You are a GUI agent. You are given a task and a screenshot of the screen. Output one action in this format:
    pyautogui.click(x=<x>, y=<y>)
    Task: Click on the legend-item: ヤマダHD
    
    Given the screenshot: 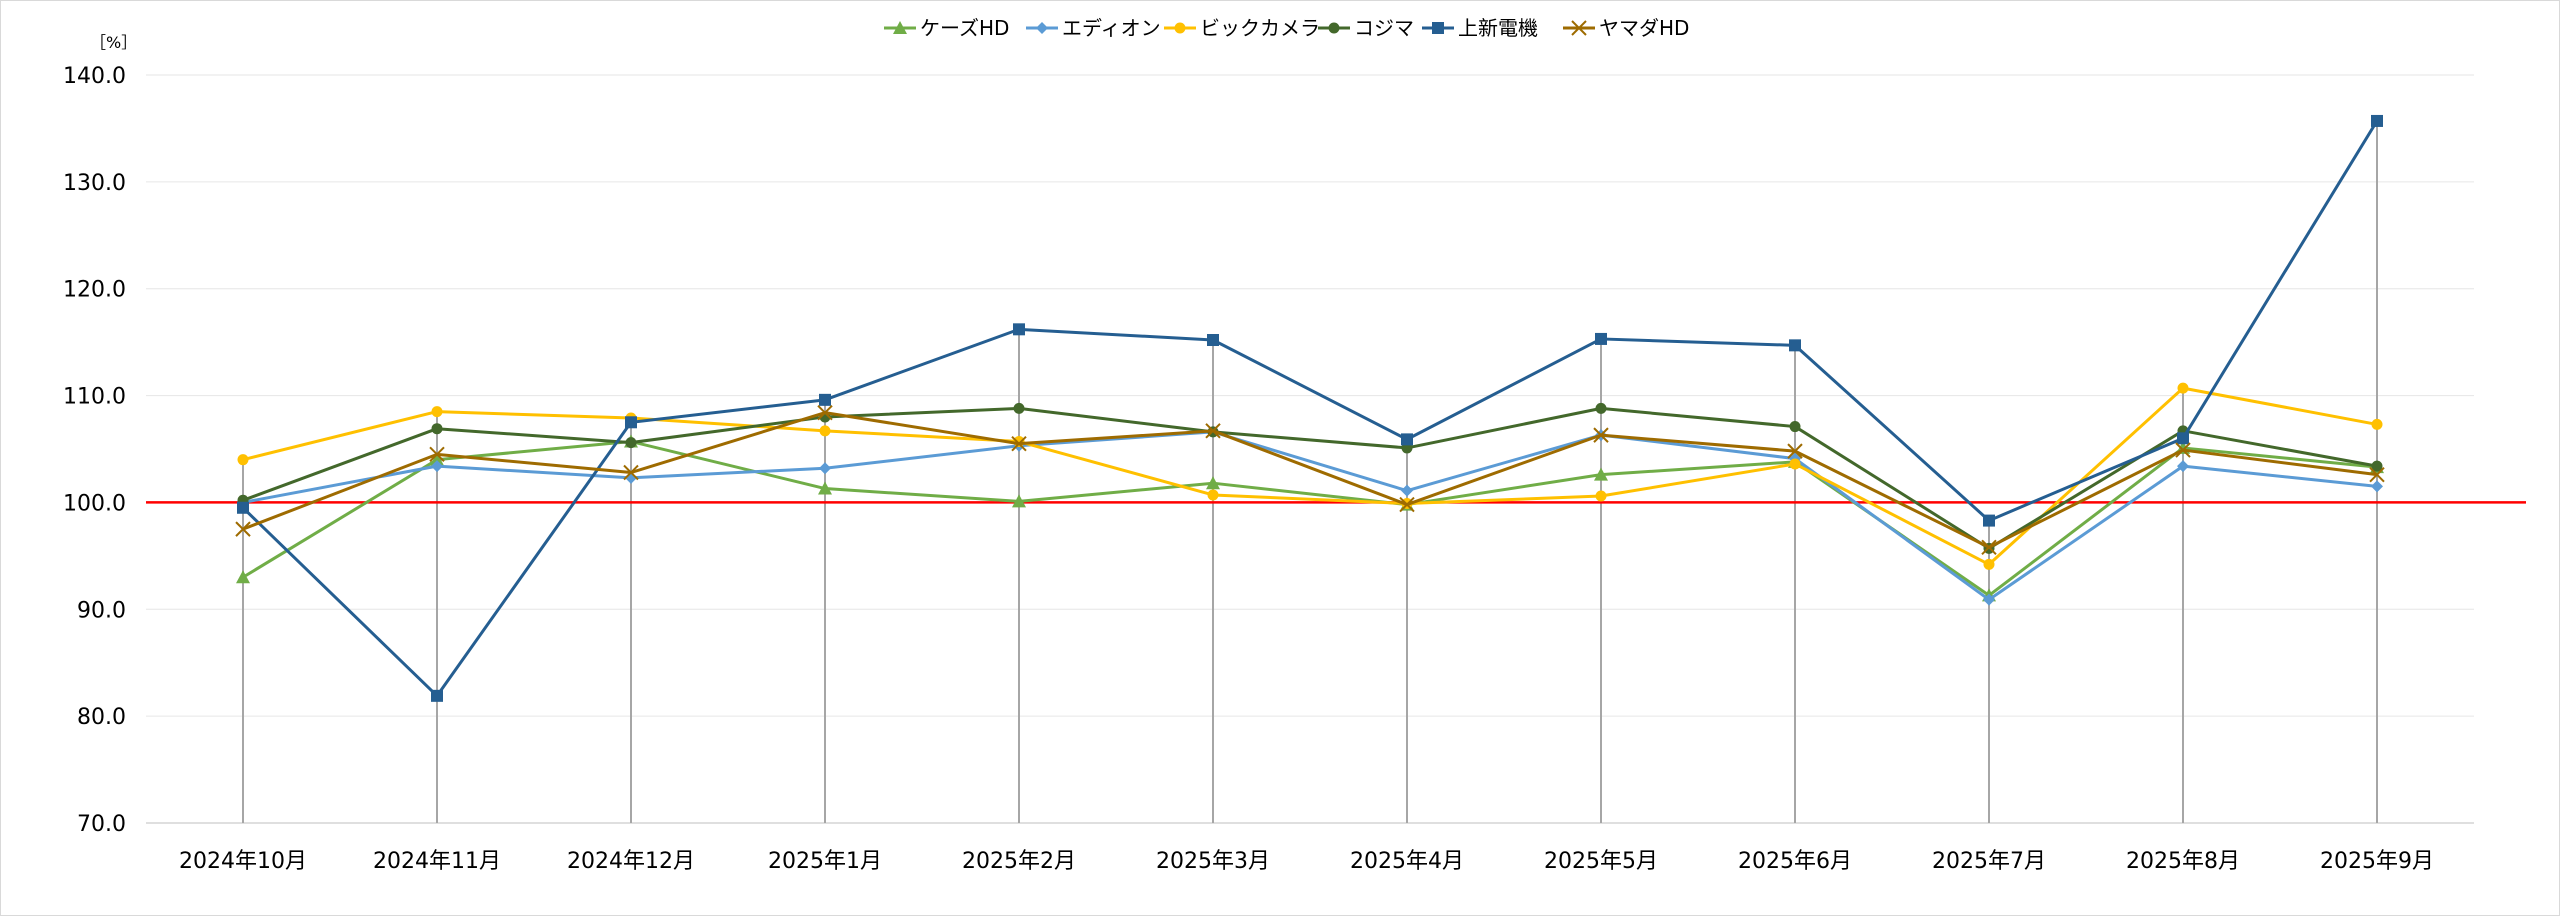 What is the action you would take?
    pyautogui.click(x=1626, y=28)
    